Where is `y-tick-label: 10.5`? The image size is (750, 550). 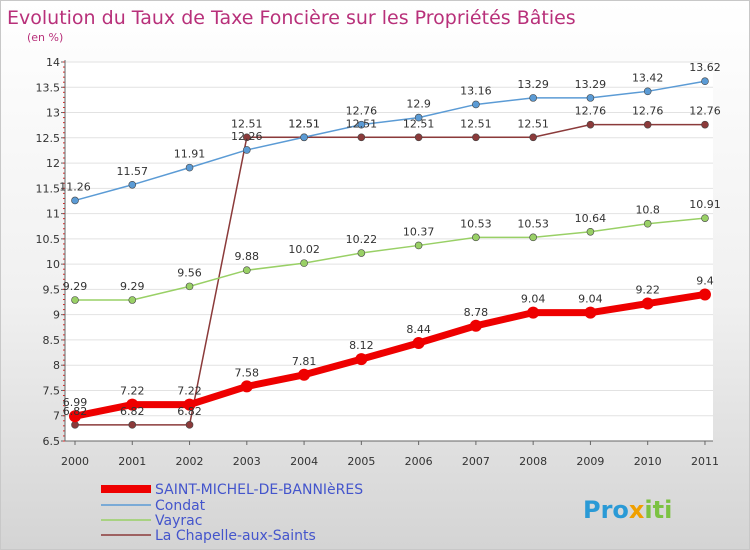 y-tick-label: 10.5 is located at coordinates (48, 239).